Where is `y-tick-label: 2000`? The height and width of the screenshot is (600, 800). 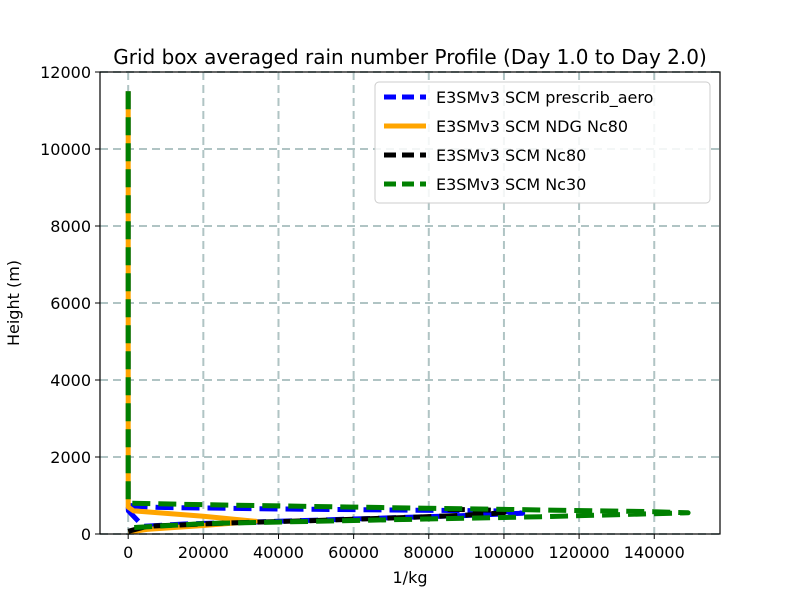 y-tick-label: 2000 is located at coordinates (70, 457).